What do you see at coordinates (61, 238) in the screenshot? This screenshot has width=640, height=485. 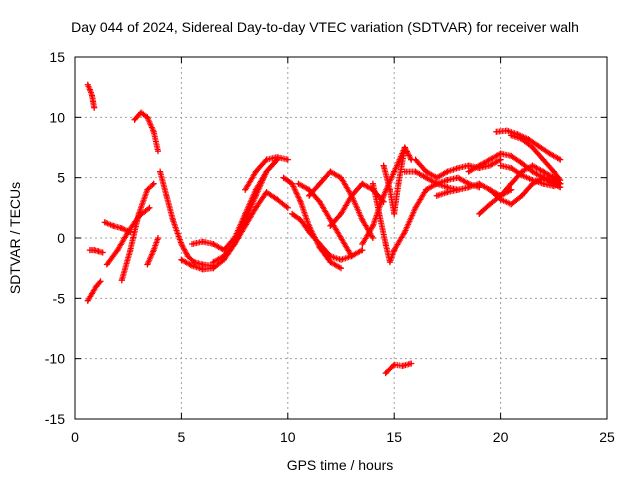 I see `y-tick-label: 0` at bounding box center [61, 238].